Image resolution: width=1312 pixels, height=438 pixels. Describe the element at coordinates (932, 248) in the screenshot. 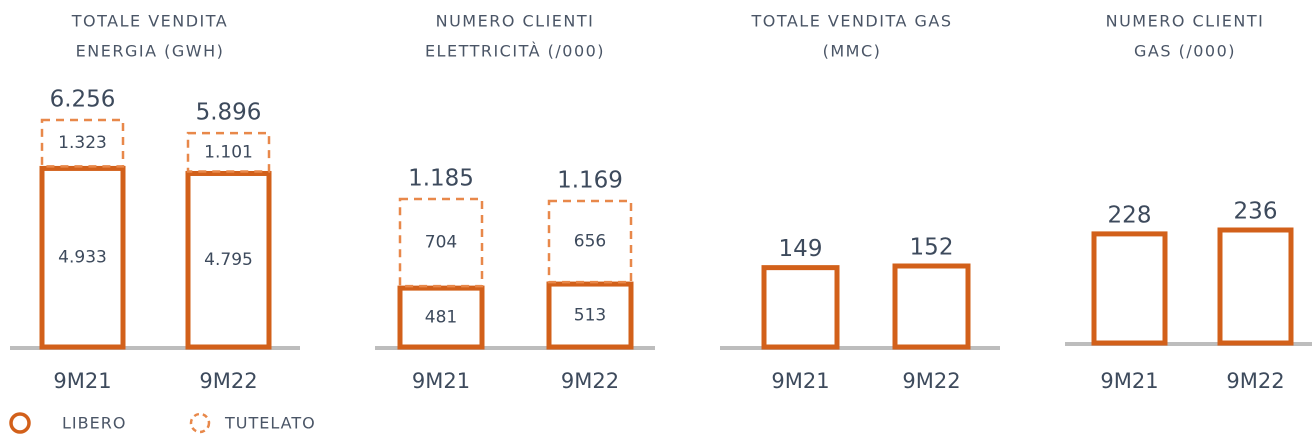

I see `value-label: 152` at that location.